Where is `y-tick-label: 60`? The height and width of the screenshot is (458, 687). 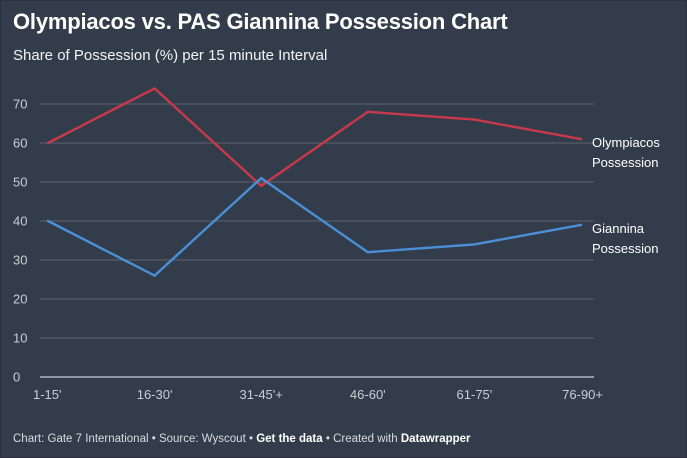 y-tick-label: 60 is located at coordinates (20, 143).